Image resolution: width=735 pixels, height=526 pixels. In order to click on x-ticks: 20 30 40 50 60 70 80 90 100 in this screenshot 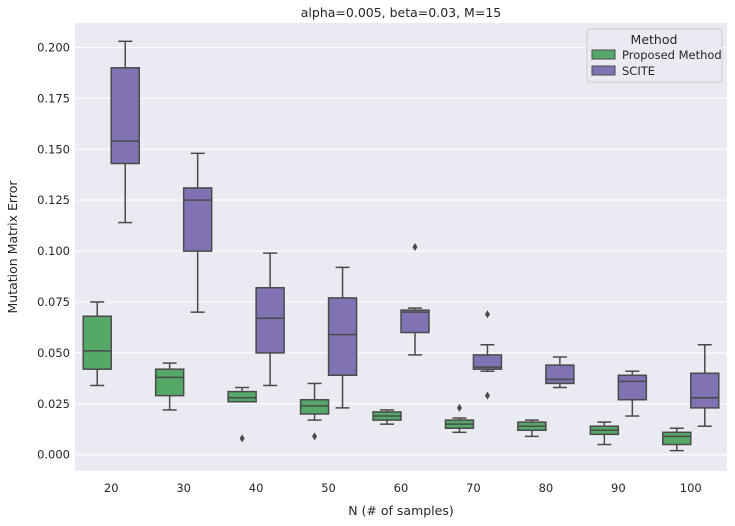, I will do `click(403, 488)`.